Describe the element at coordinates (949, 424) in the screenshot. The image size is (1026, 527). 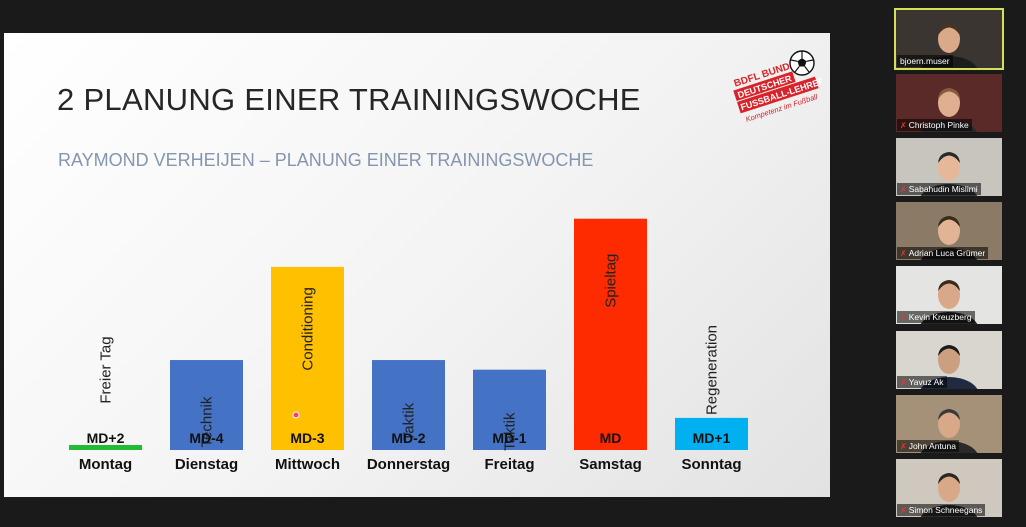
I see `participant-tile: ✗ John Antuna` at that location.